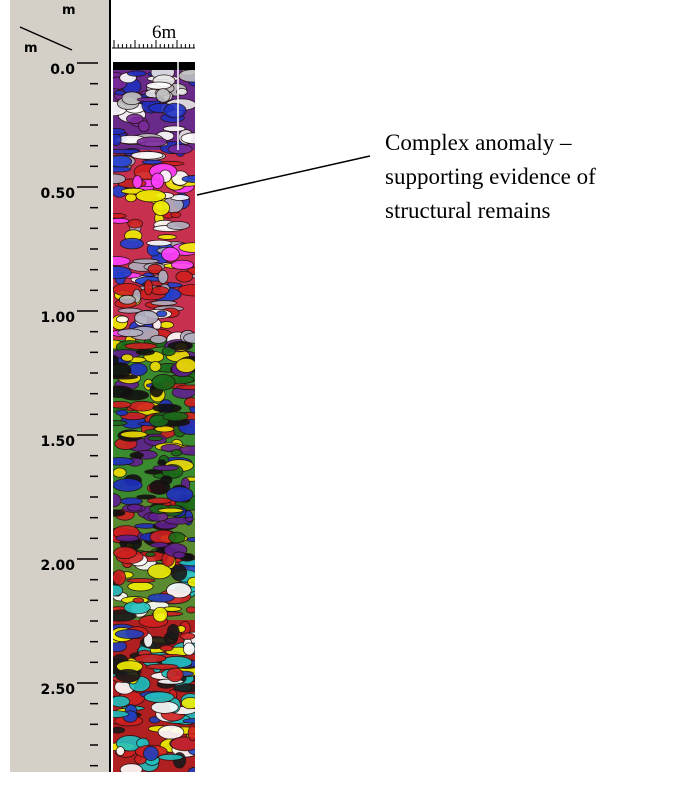  I want to click on depth-label: 2.00, so click(57, 566).